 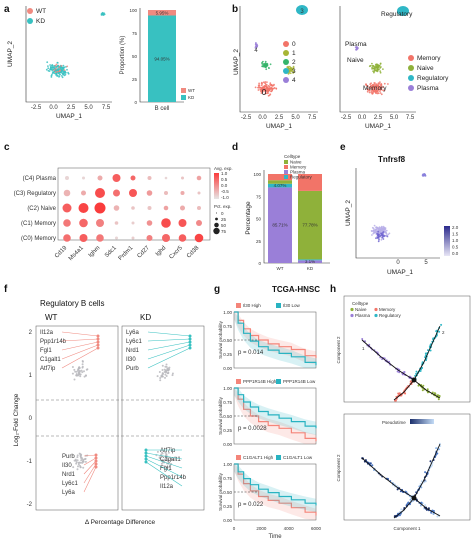 I want to click on pseudotime-colorbar, so click(x=422, y=421).